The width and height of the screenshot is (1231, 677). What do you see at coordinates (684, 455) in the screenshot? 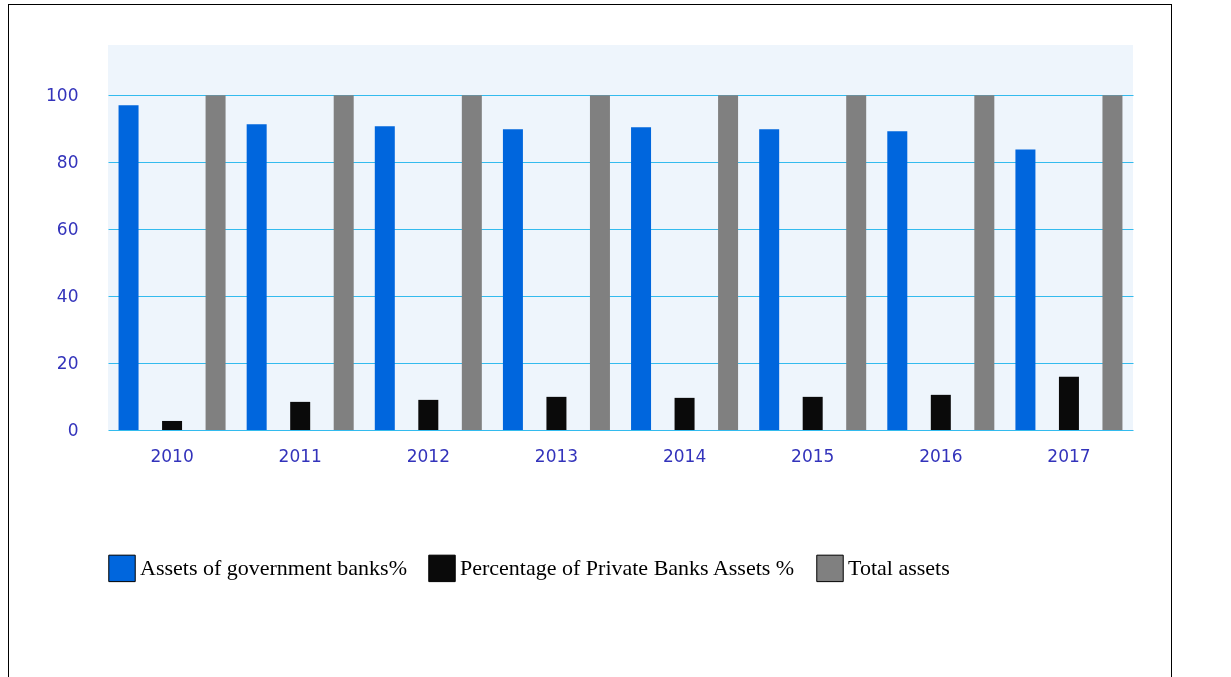
I see `x-tick-label: 2014` at bounding box center [684, 455].